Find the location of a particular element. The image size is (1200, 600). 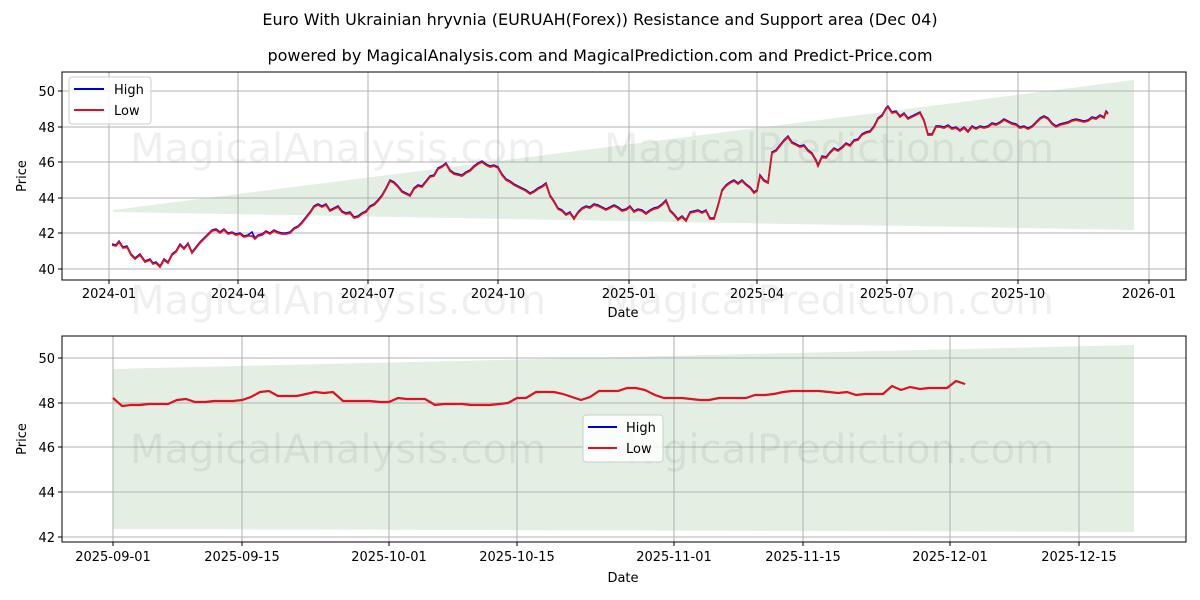

bottom-xtick: 2025-10-01 is located at coordinates (389, 557).